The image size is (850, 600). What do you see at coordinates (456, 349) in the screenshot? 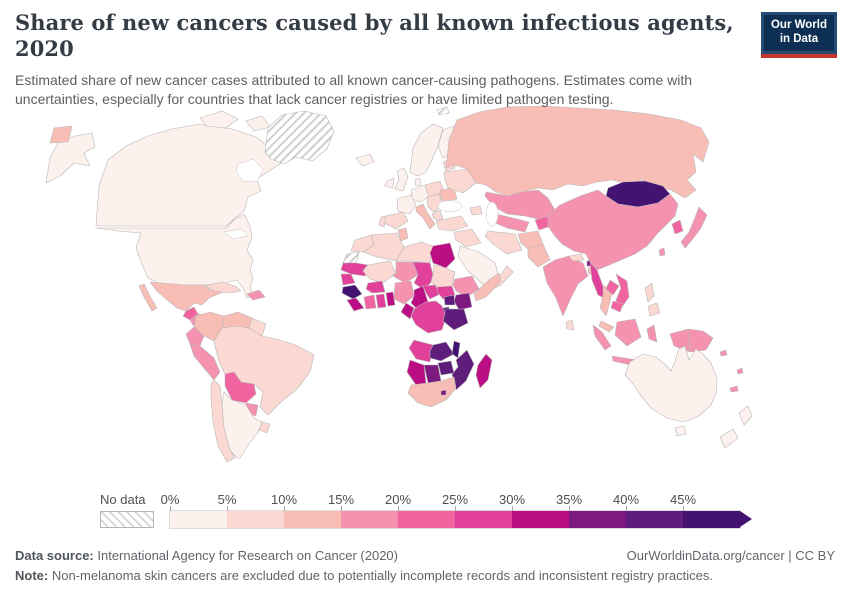
I see `country-malawi` at bounding box center [456, 349].